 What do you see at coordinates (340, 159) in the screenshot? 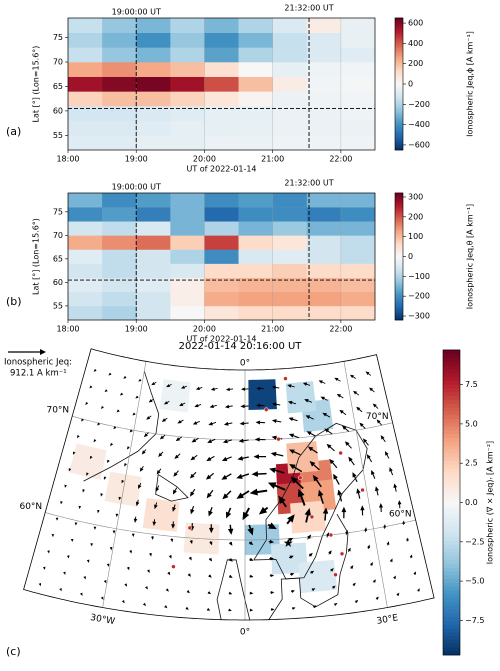
I see `x-tick-label: 22:00` at bounding box center [340, 159].